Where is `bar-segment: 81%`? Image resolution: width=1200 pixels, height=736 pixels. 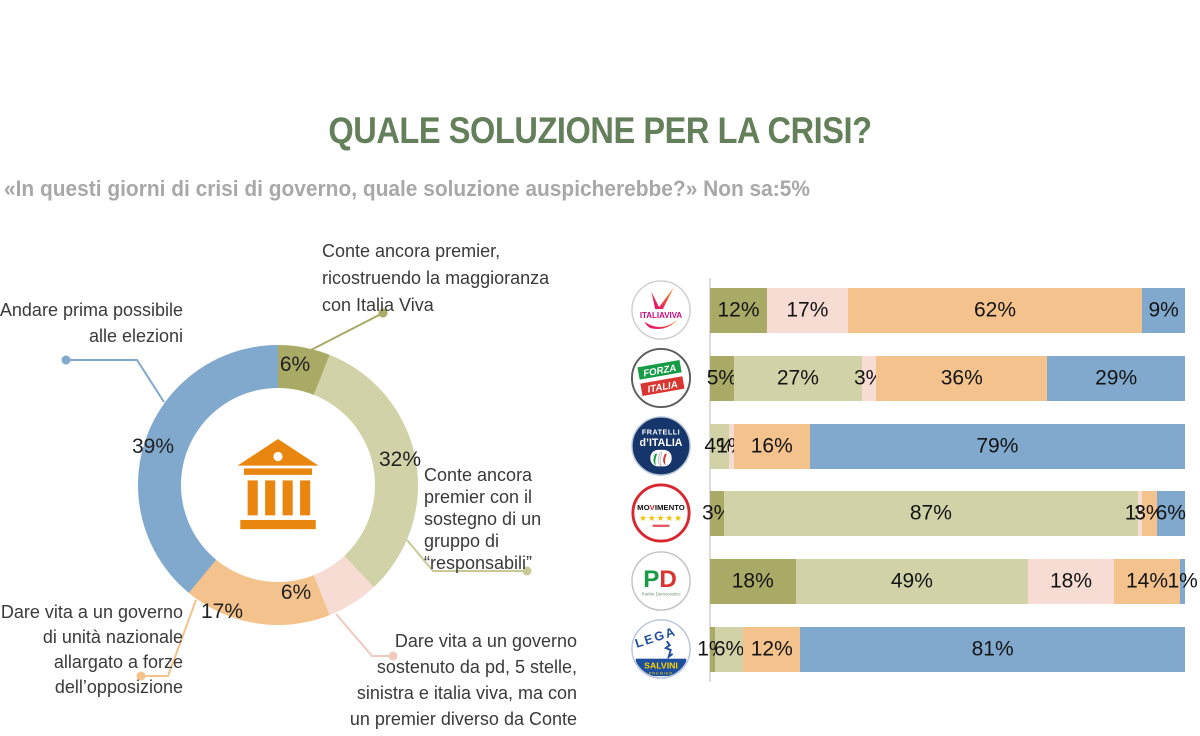 bar-segment: 81% is located at coordinates (992, 649).